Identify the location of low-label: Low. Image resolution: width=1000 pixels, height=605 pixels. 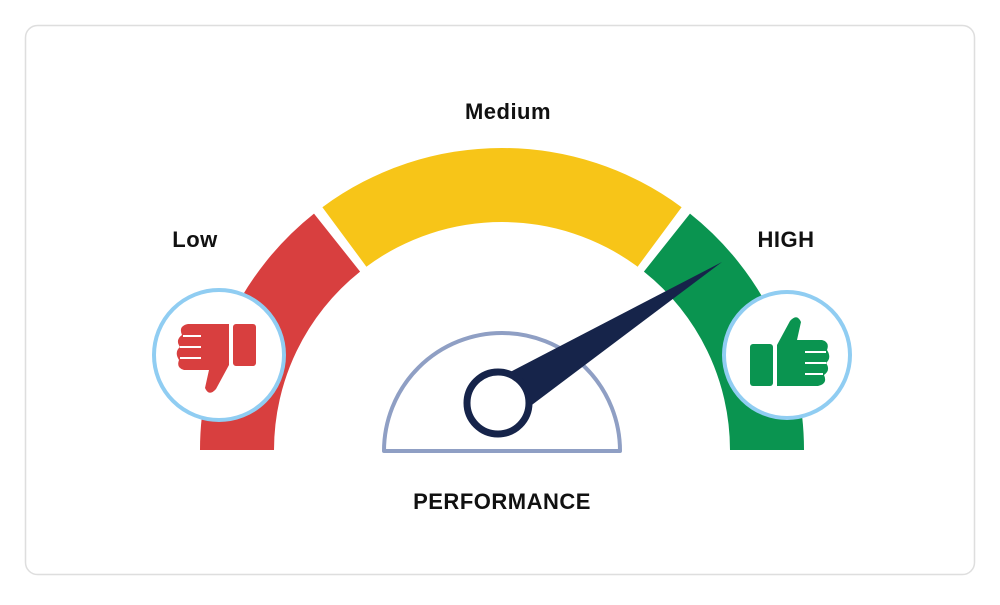
(195, 239).